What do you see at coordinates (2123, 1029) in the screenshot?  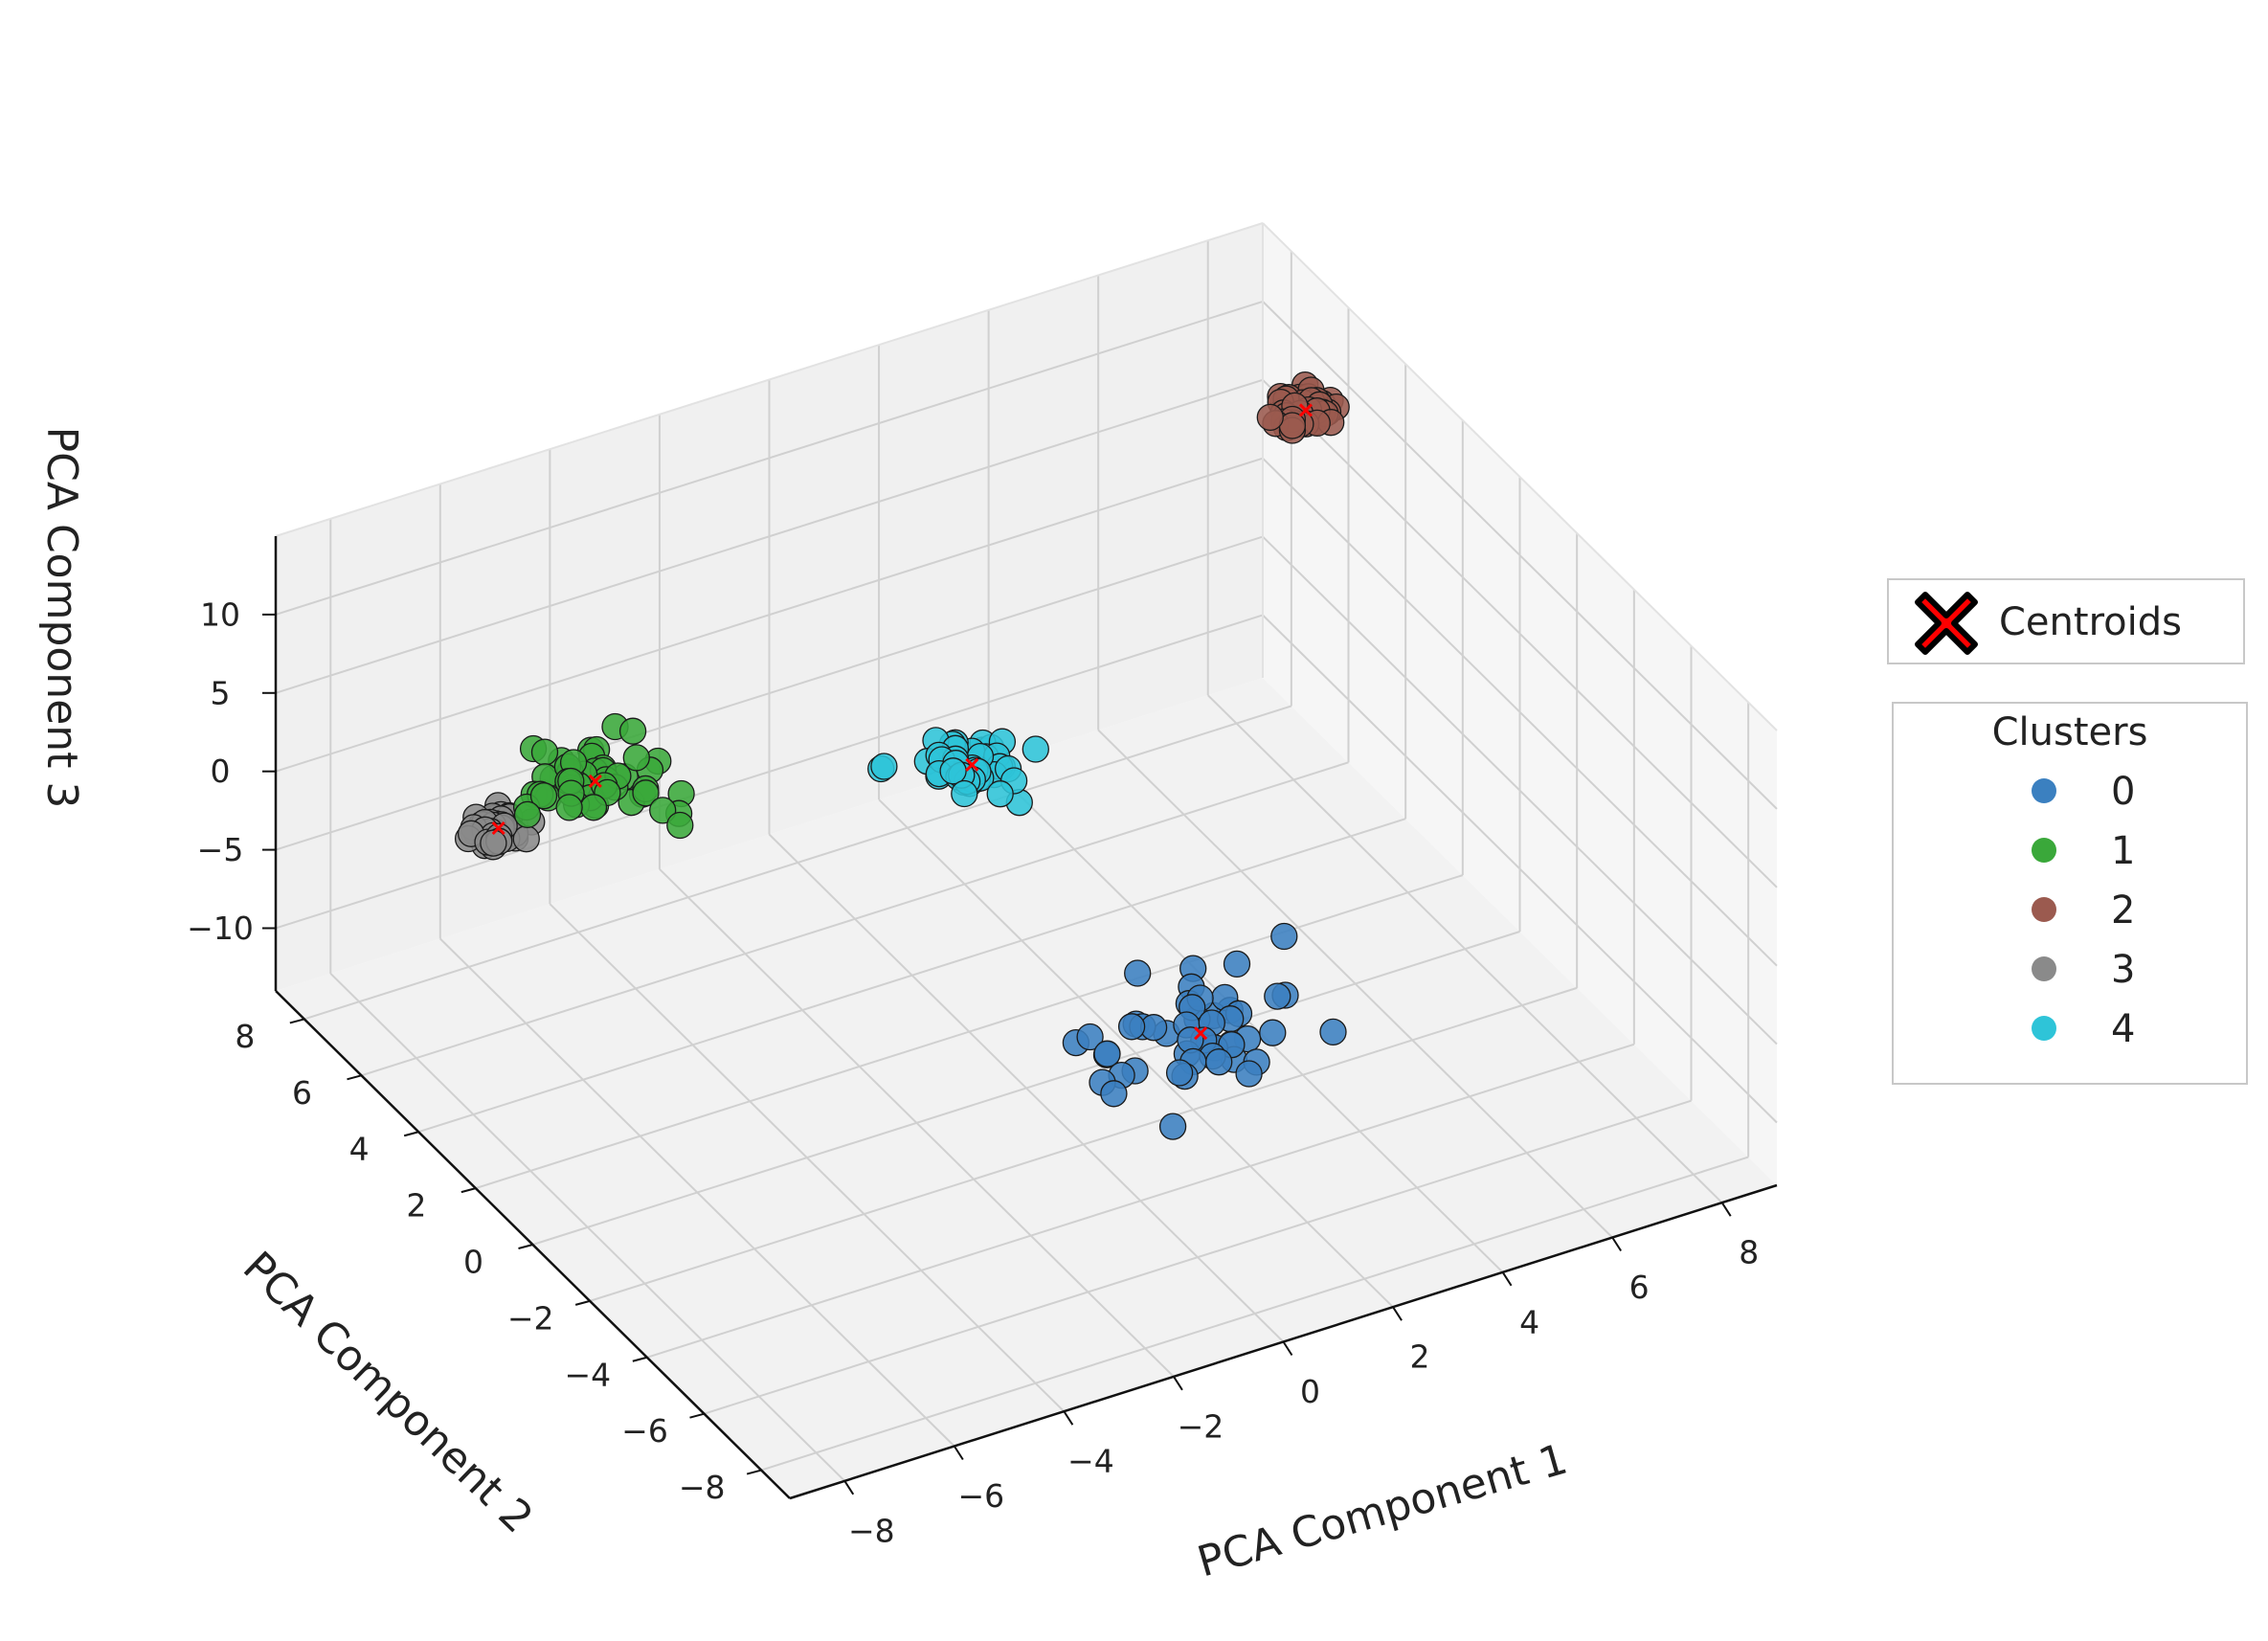 I see `legend-label-cluster-4: 4` at bounding box center [2123, 1029].